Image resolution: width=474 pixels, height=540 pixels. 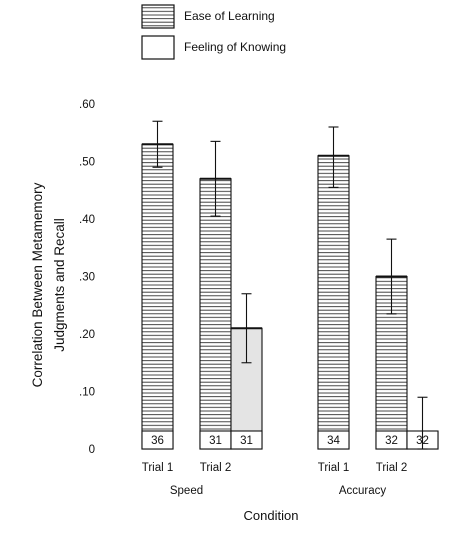 I want to click on legend-swatch-hatched, so click(x=158, y=16).